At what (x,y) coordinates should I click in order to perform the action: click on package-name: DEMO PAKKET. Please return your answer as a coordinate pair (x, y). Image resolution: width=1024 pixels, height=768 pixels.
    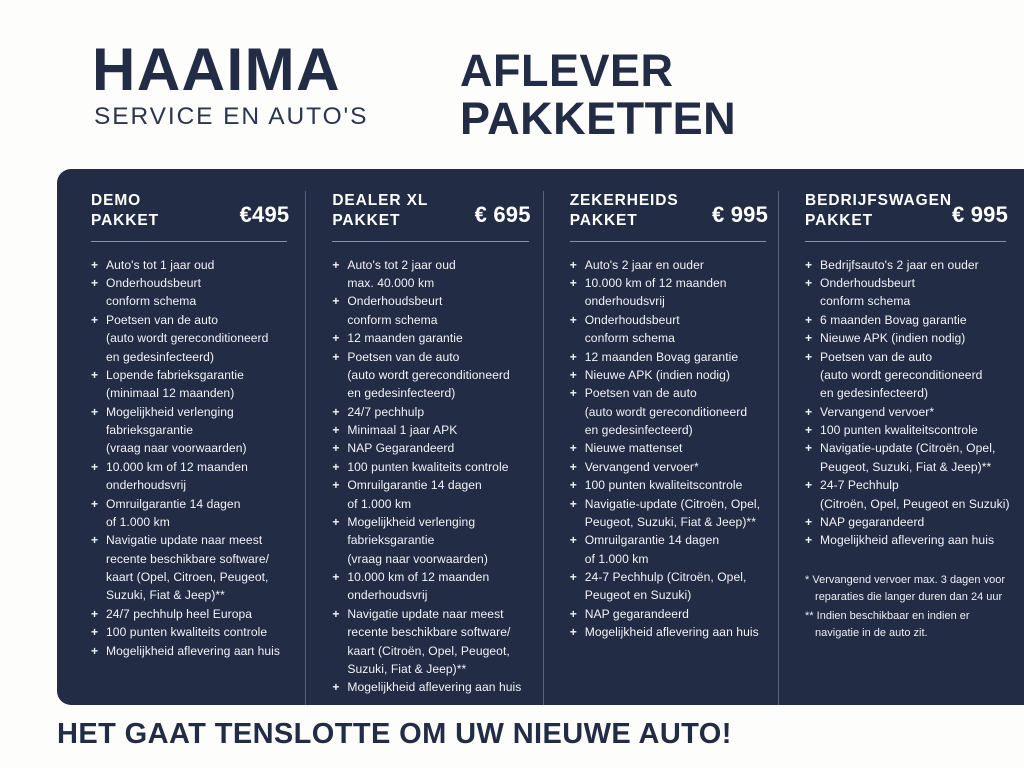
    Looking at the image, I should click on (125, 210).